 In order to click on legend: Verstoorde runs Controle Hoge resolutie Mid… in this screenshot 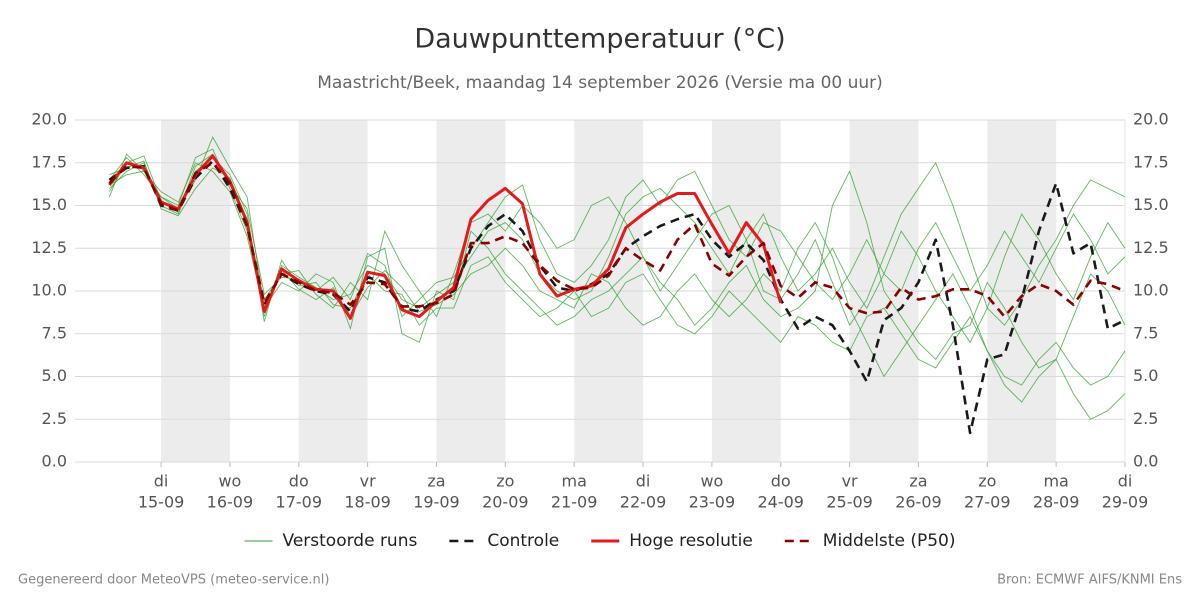, I will do `click(600, 541)`.